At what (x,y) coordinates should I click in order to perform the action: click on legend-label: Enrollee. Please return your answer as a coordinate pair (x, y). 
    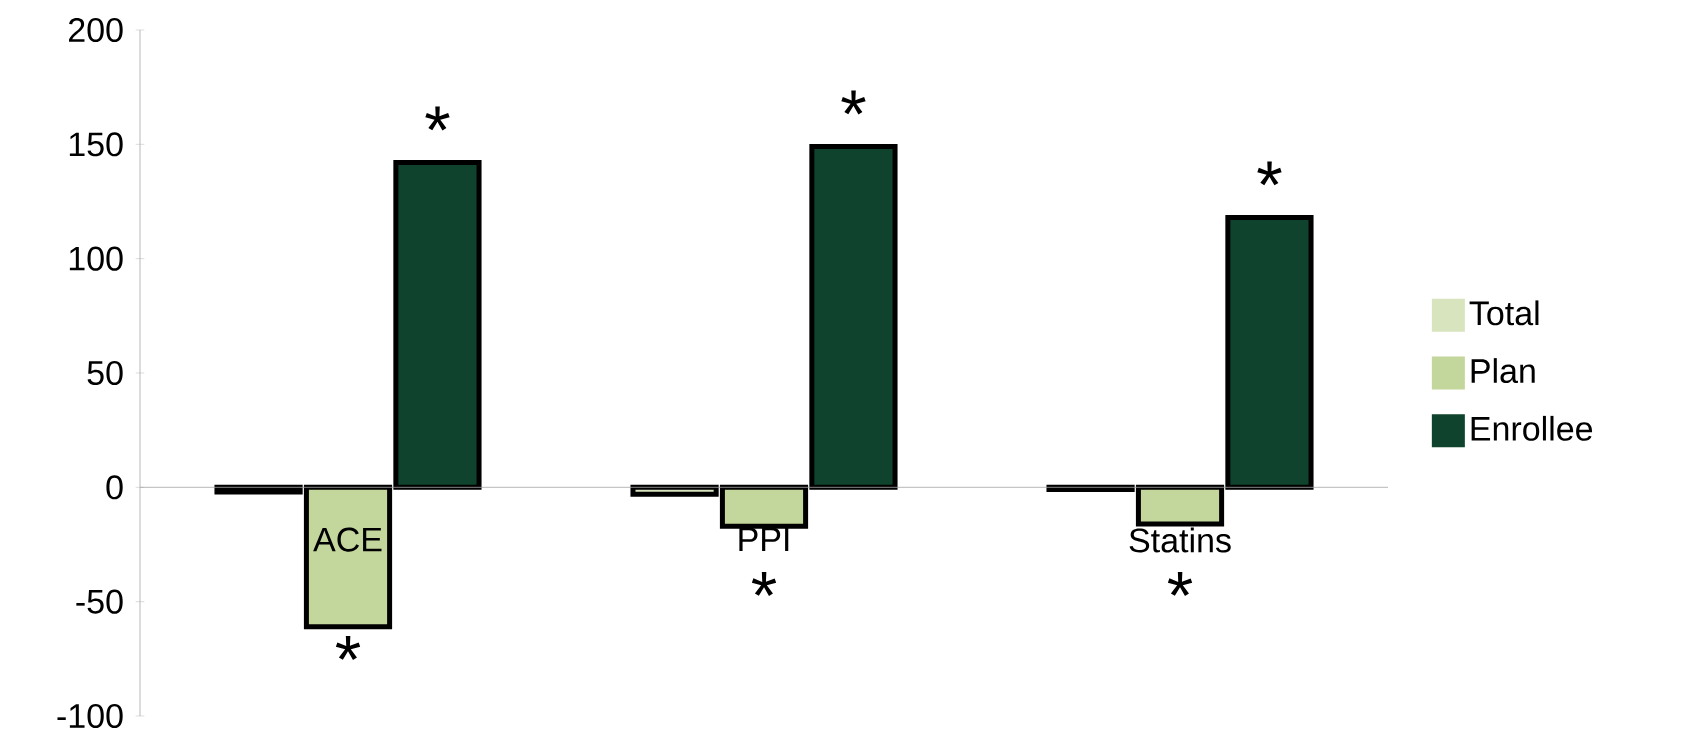
    Looking at the image, I should click on (1532, 428).